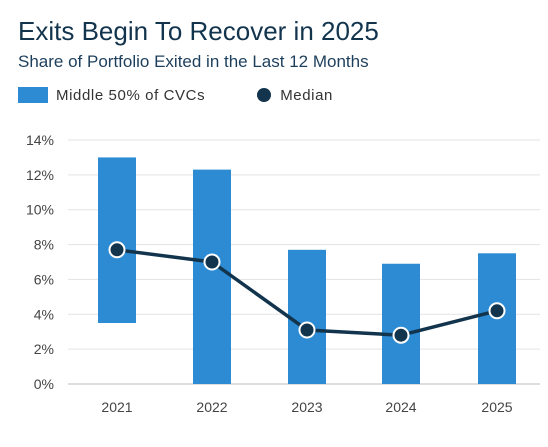 This screenshot has height=447, width=548. I want to click on x-tick-label: 2024, so click(400, 407).